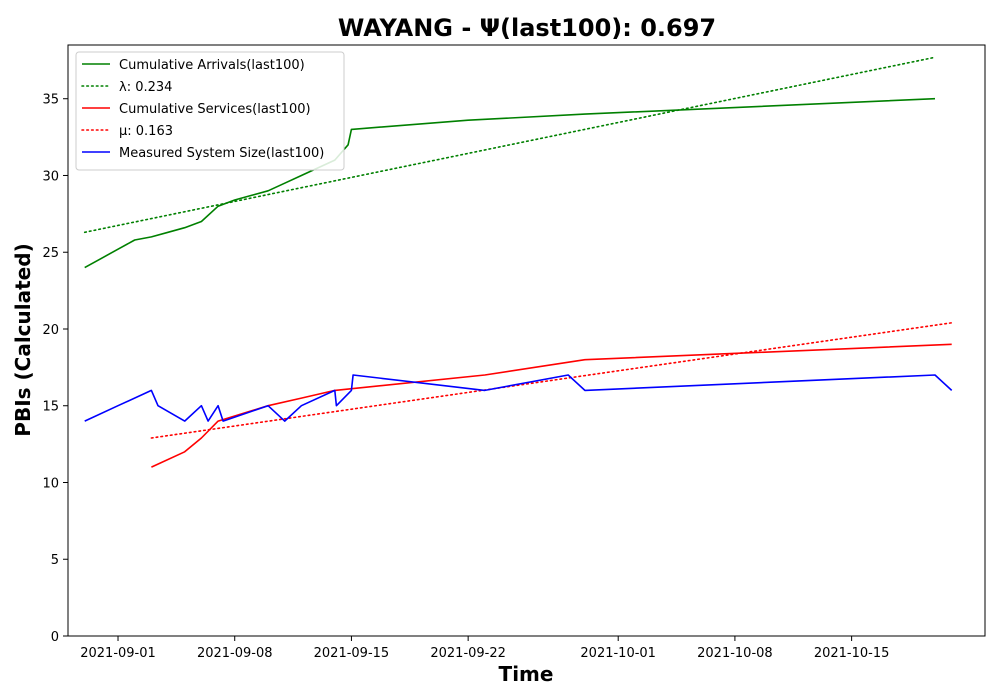 This screenshot has width=1000, height=700. What do you see at coordinates (50, 330) in the screenshot?
I see `y-tick-label: 20` at bounding box center [50, 330].